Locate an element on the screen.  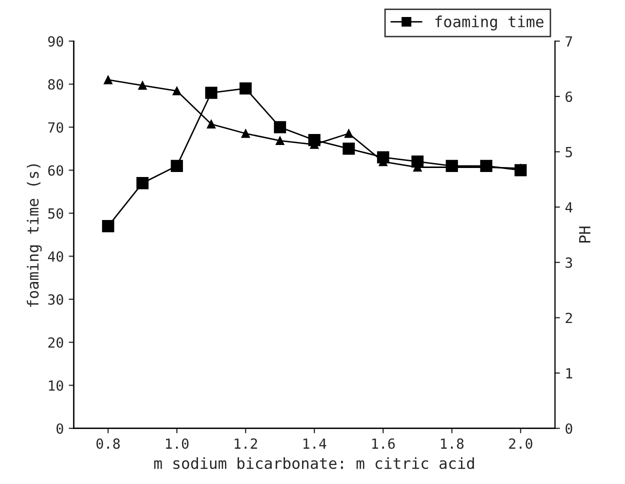
y2-tick-label: 0 is located at coordinates (569, 428).